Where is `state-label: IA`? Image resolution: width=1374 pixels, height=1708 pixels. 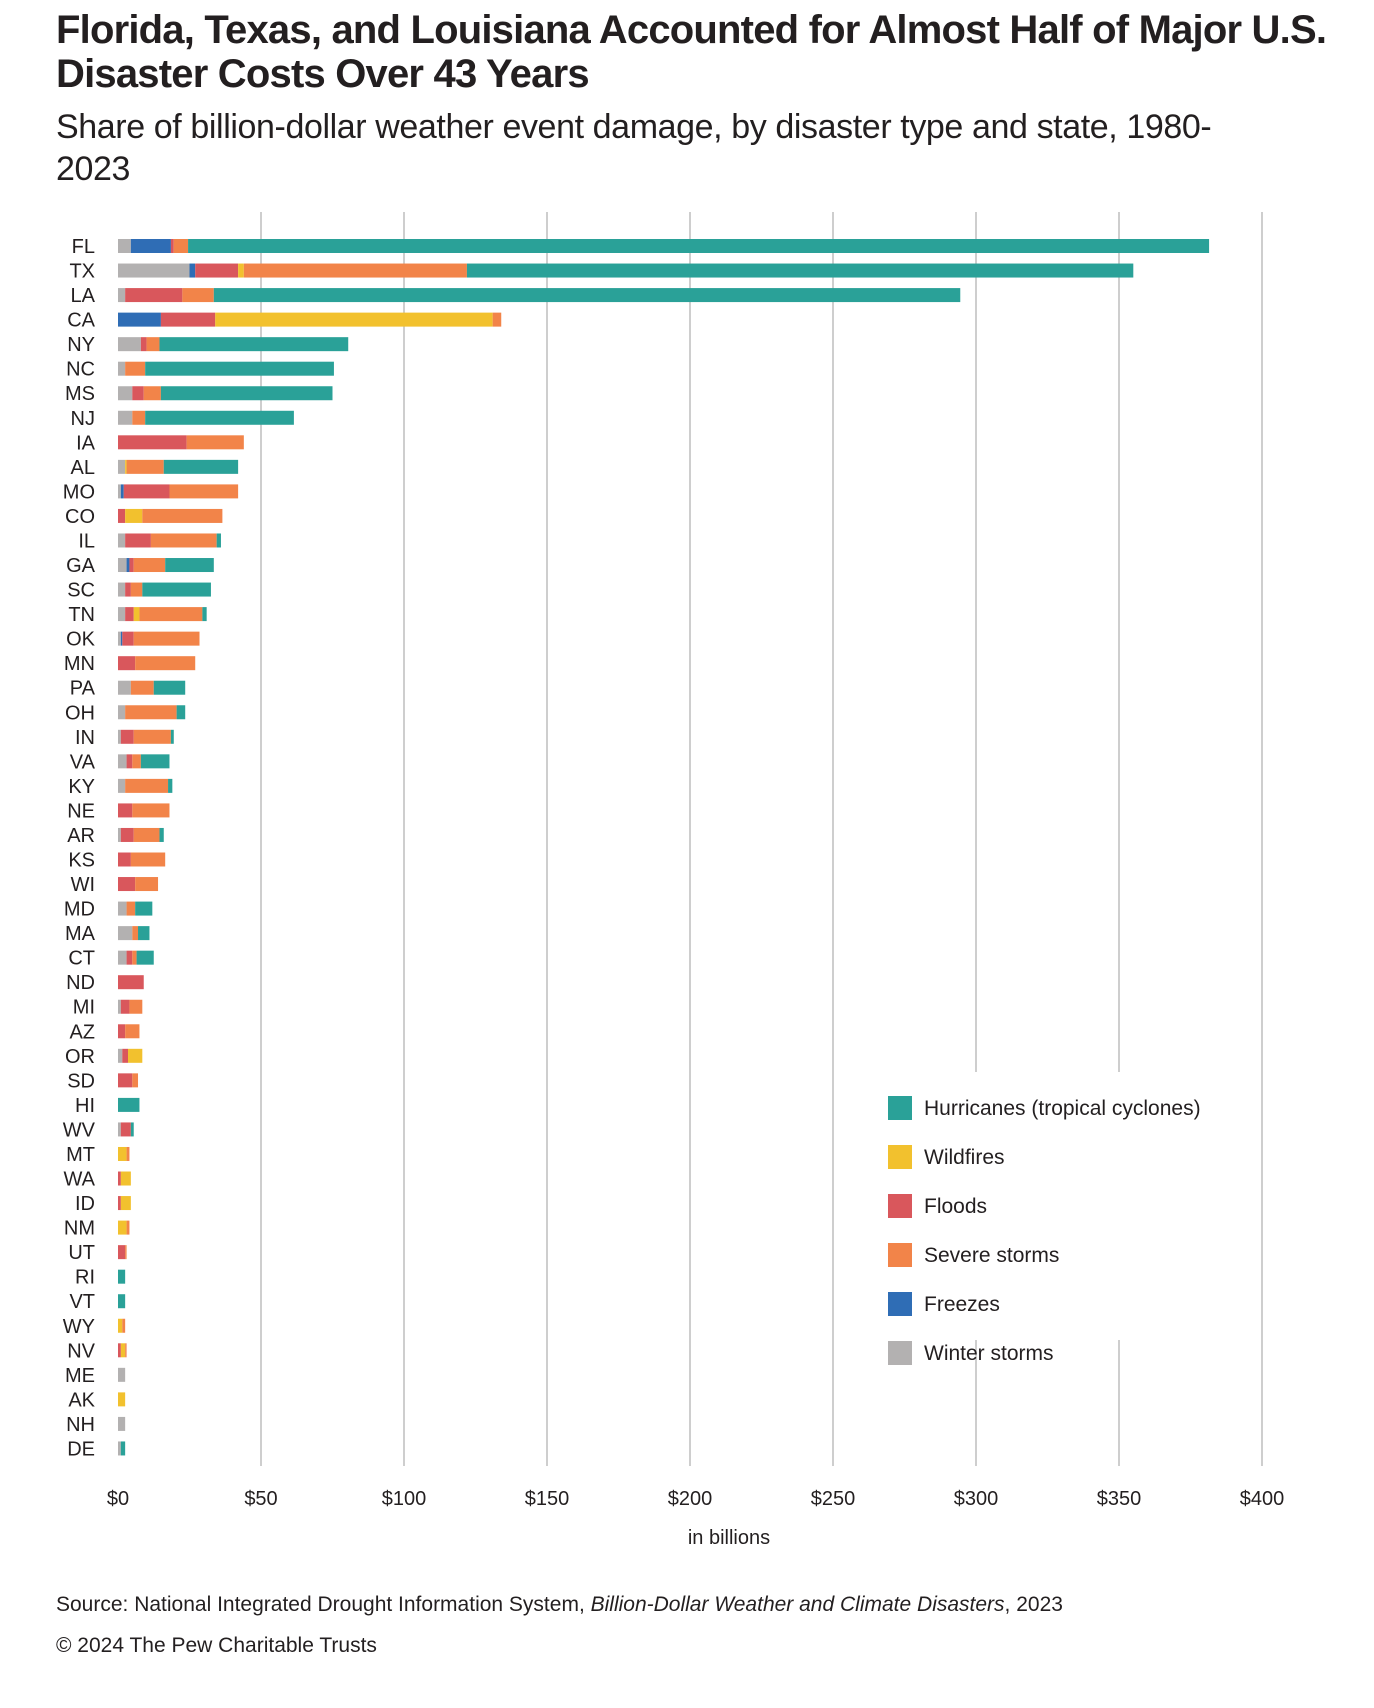
state-label: IA is located at coordinates (86, 443).